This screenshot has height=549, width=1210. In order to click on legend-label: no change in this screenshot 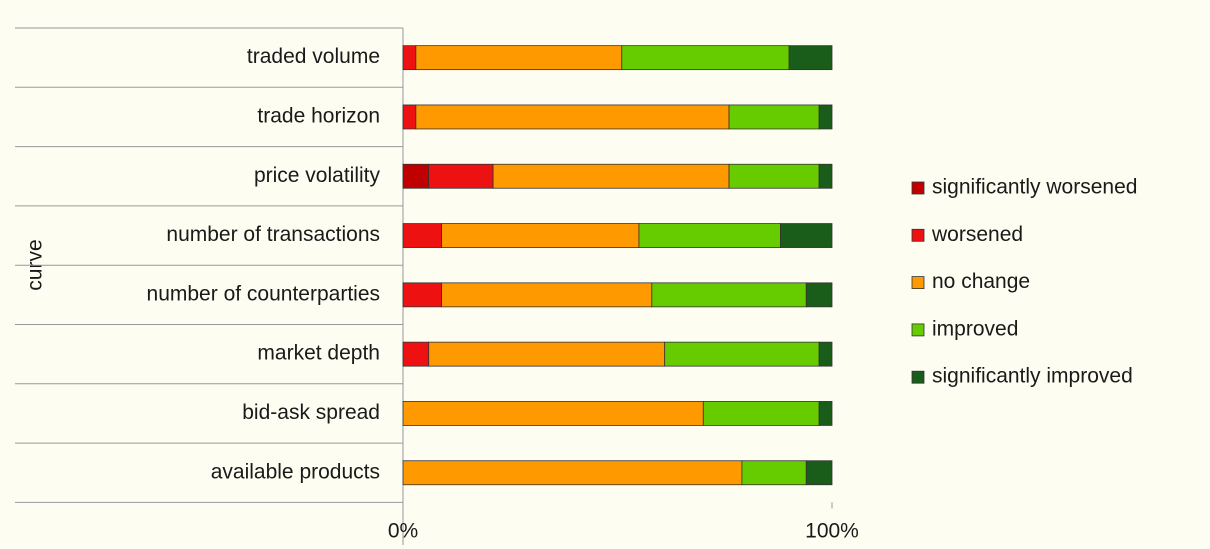, I will do `click(981, 281)`.